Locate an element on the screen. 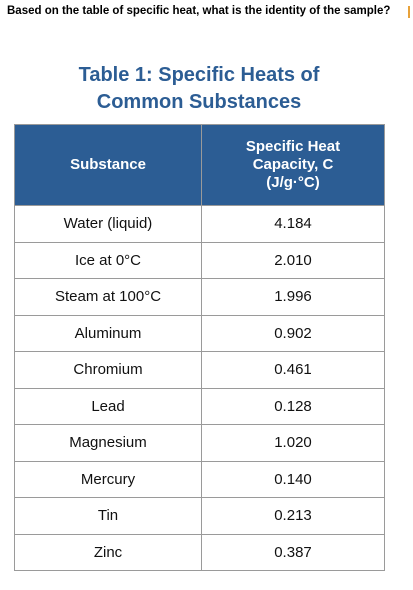  value-cell: 1.020 is located at coordinates (293, 443).